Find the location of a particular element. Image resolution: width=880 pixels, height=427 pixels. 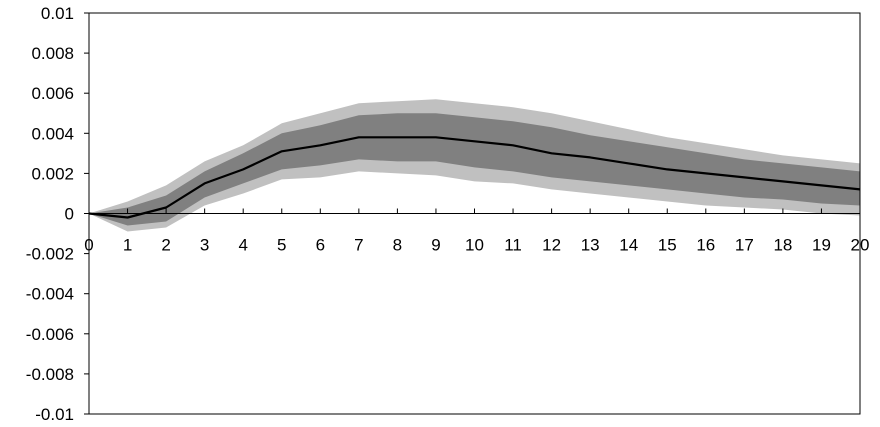

y-tick-label: 0.006 is located at coordinates (52, 93).